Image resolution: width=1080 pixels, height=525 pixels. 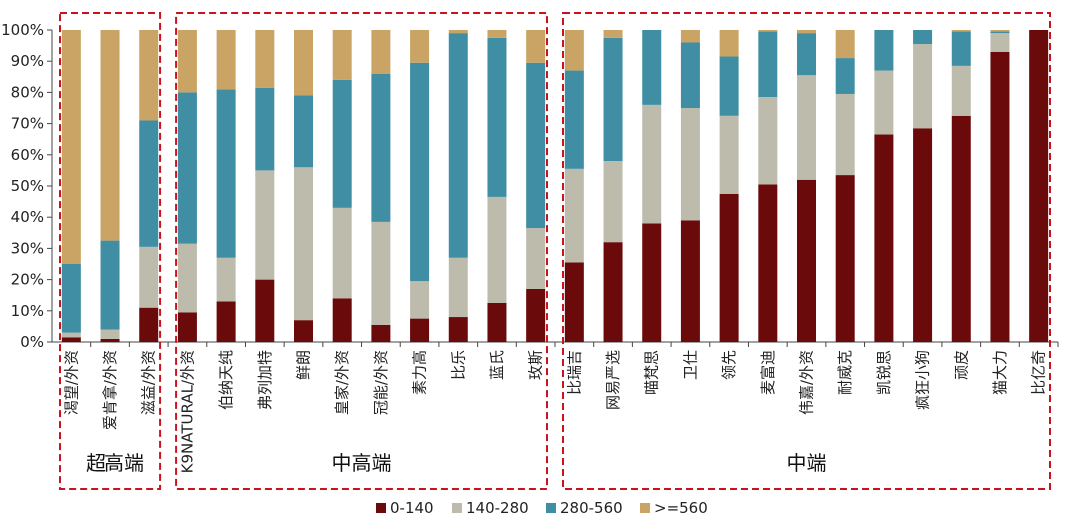 What do you see at coordinates (574, 372) in the screenshot?
I see `category-label: 比瑞吉` at bounding box center [574, 372].